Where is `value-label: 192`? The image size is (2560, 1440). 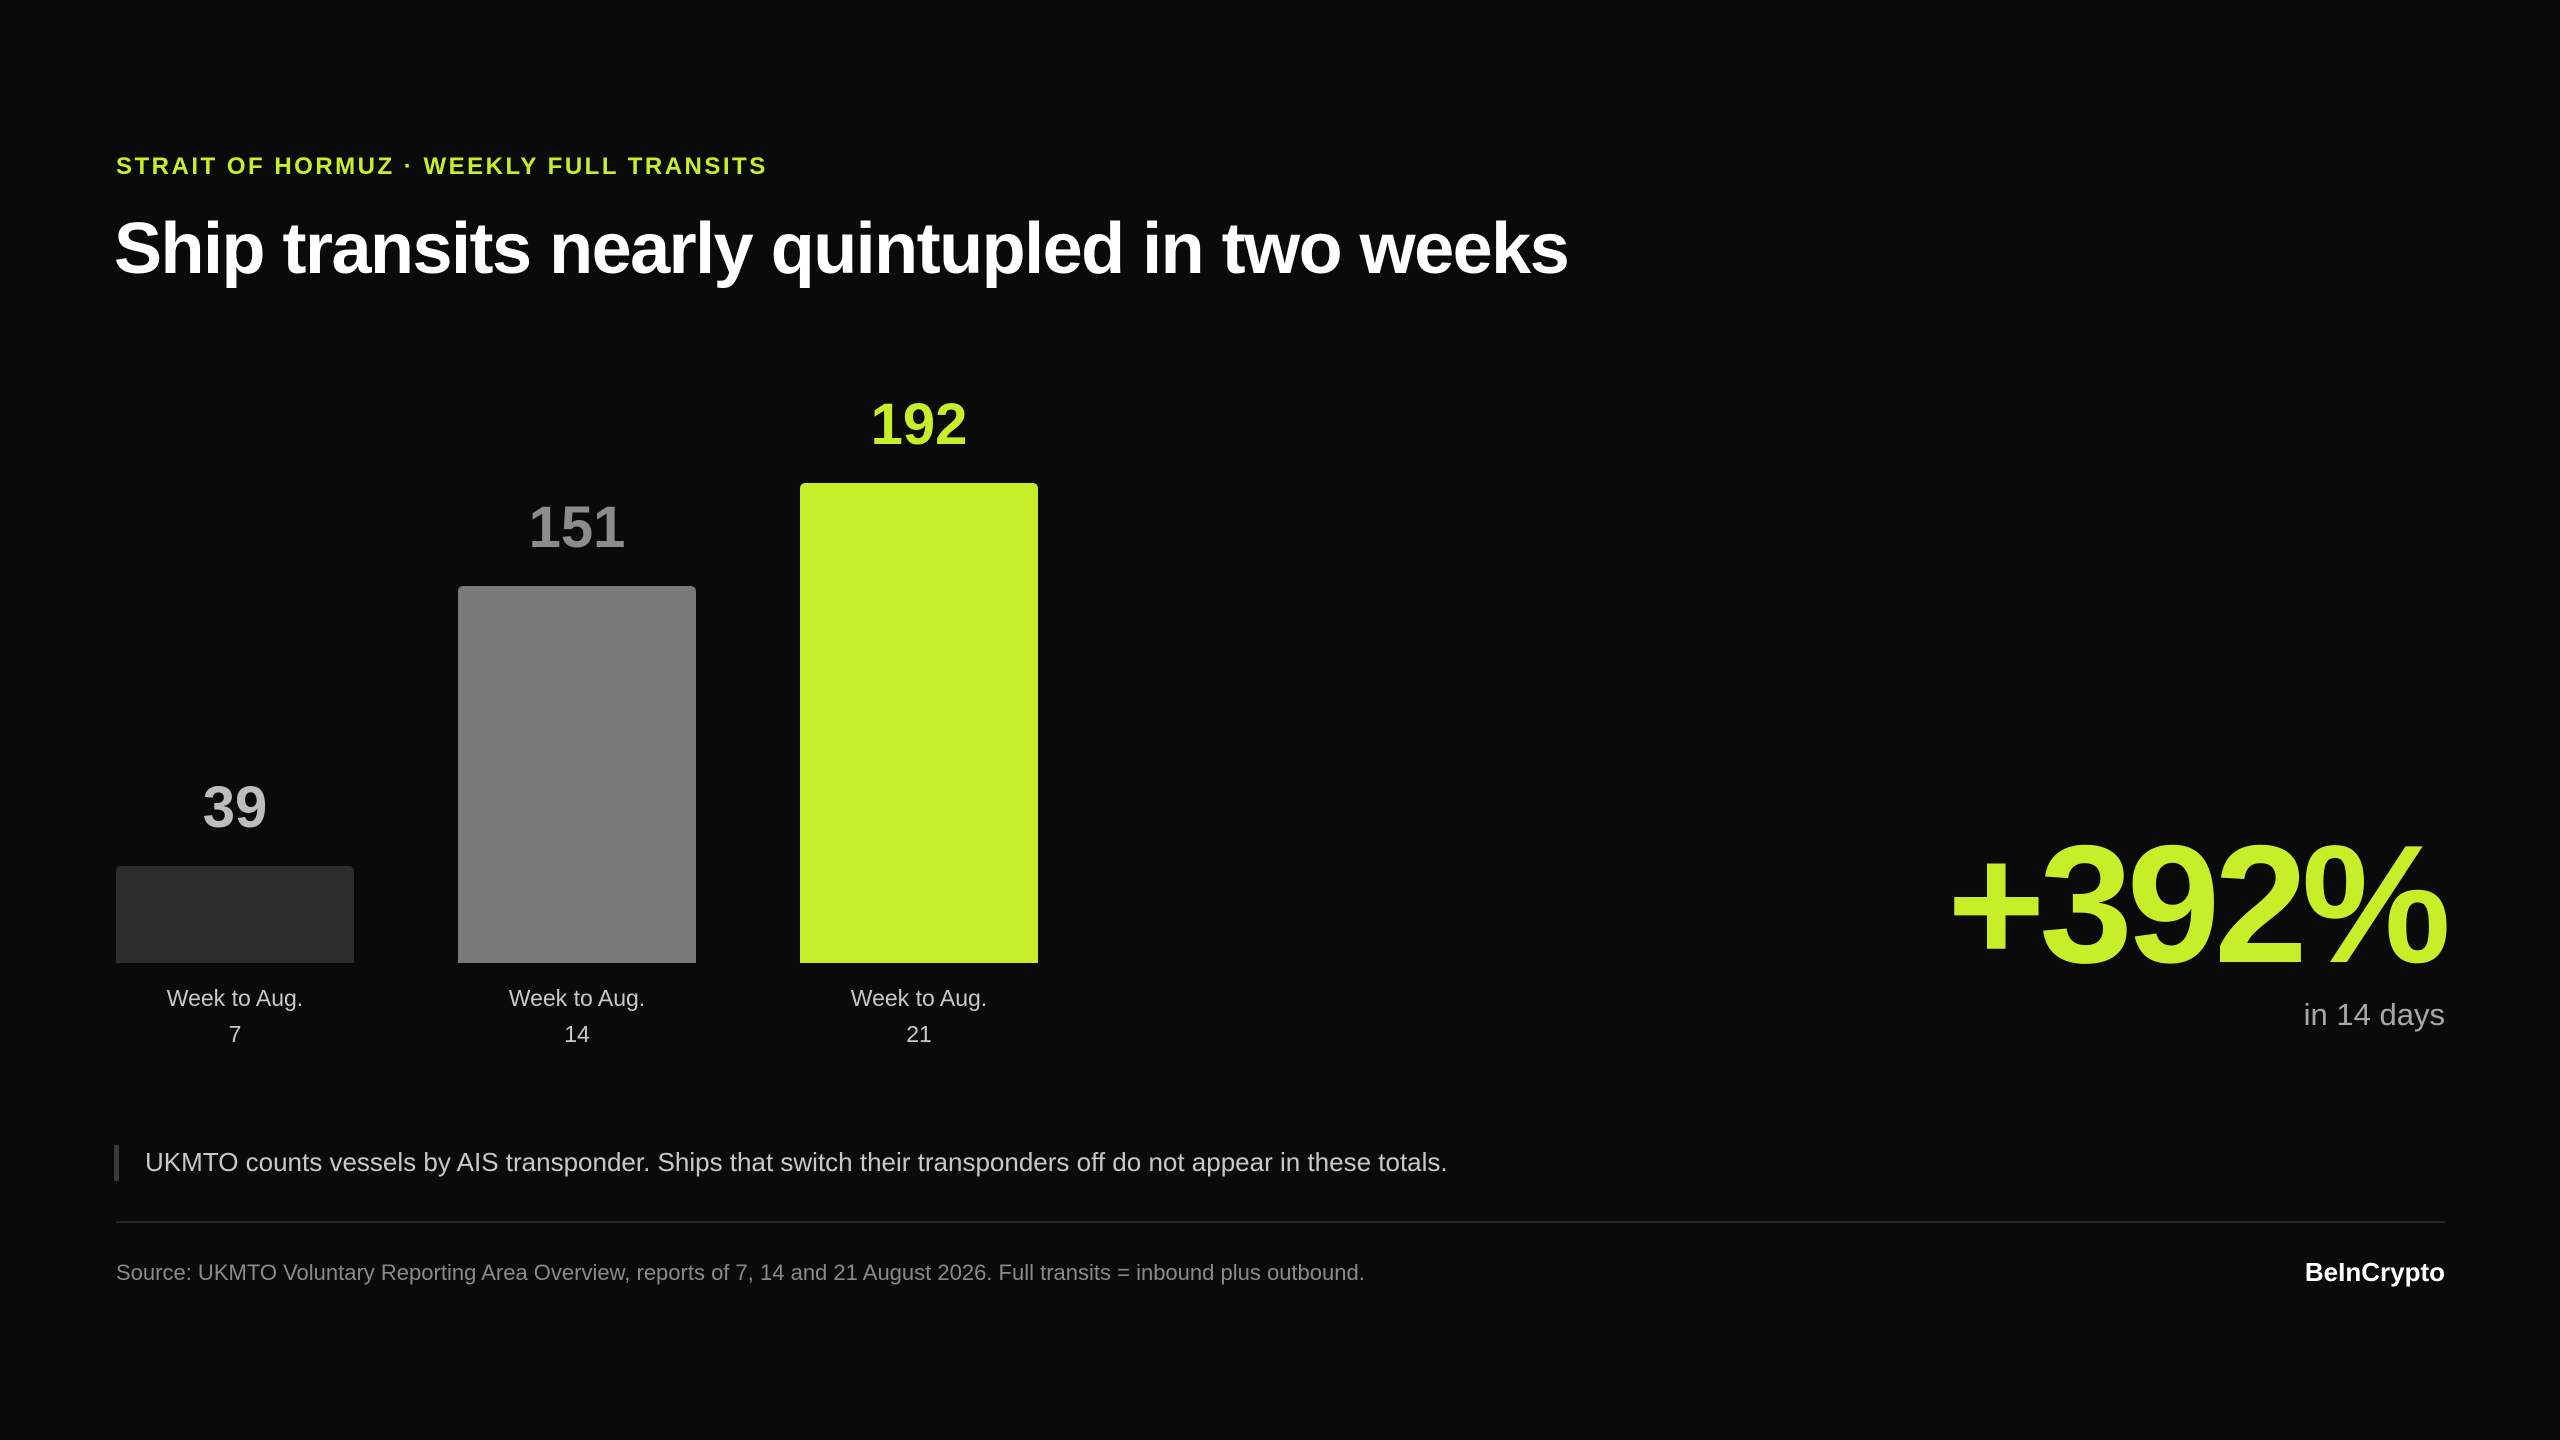 value-label: 192 is located at coordinates (919, 424).